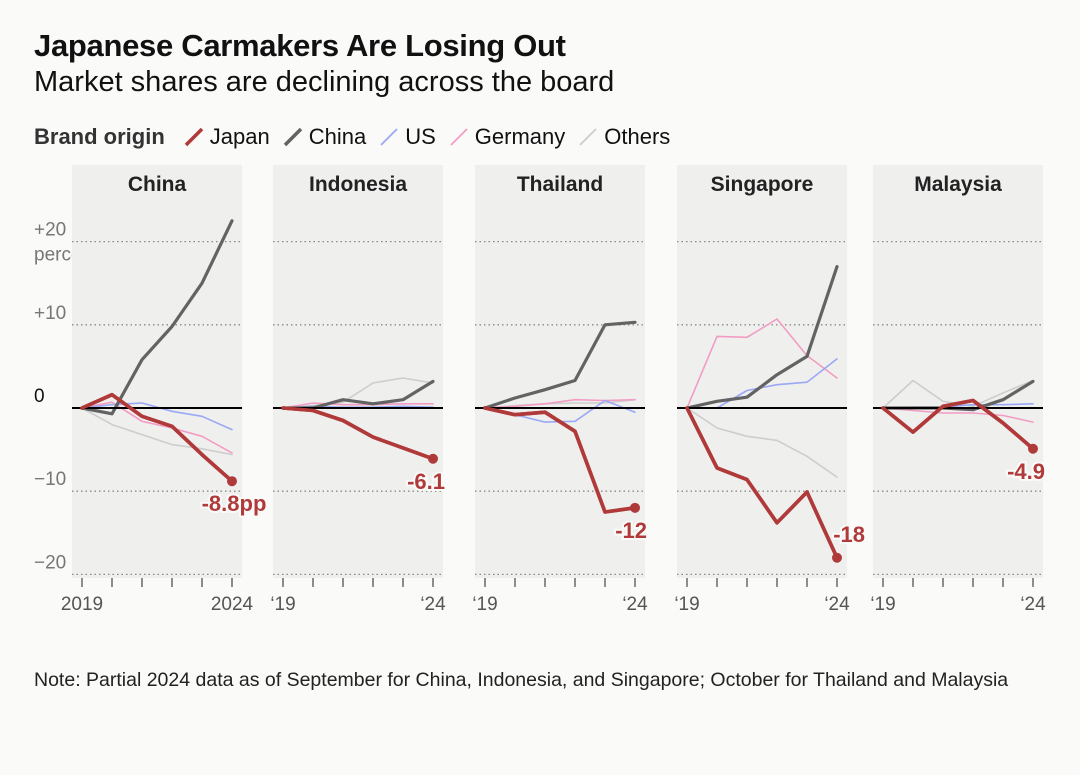  I want to click on legend-item-us: US, so click(407, 137).